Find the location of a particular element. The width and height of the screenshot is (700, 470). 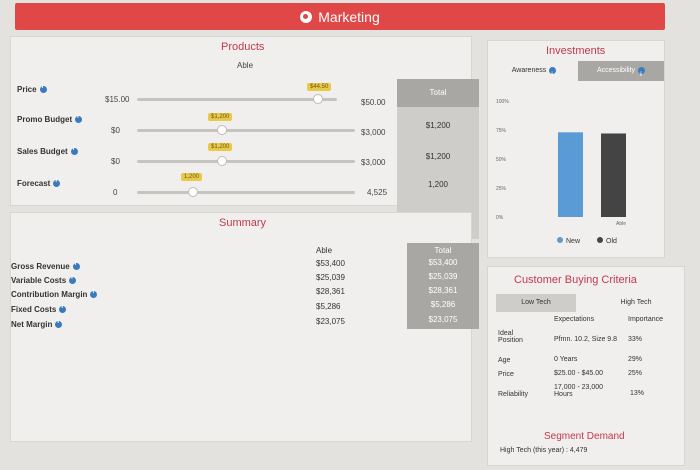

forecast-label: Forecast is located at coordinates (39, 183).